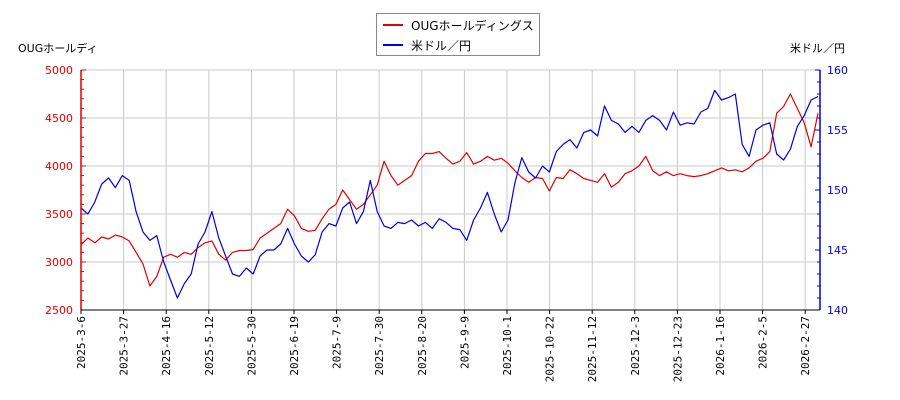 The height and width of the screenshot is (400, 900). Describe the element at coordinates (124, 346) in the screenshot. I see `x-tick-label: 2025-3-27` at that location.